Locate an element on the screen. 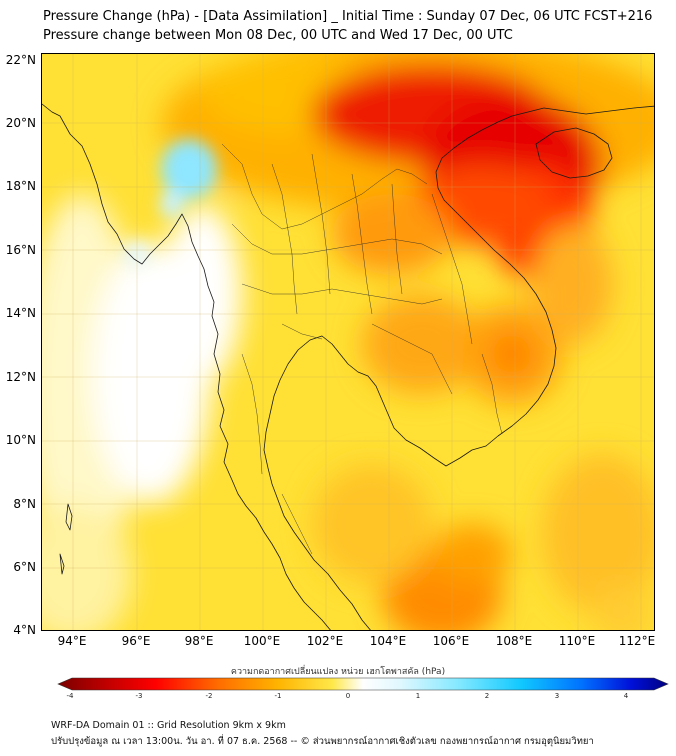  lat-label: 20°N is located at coordinates (20, 123).